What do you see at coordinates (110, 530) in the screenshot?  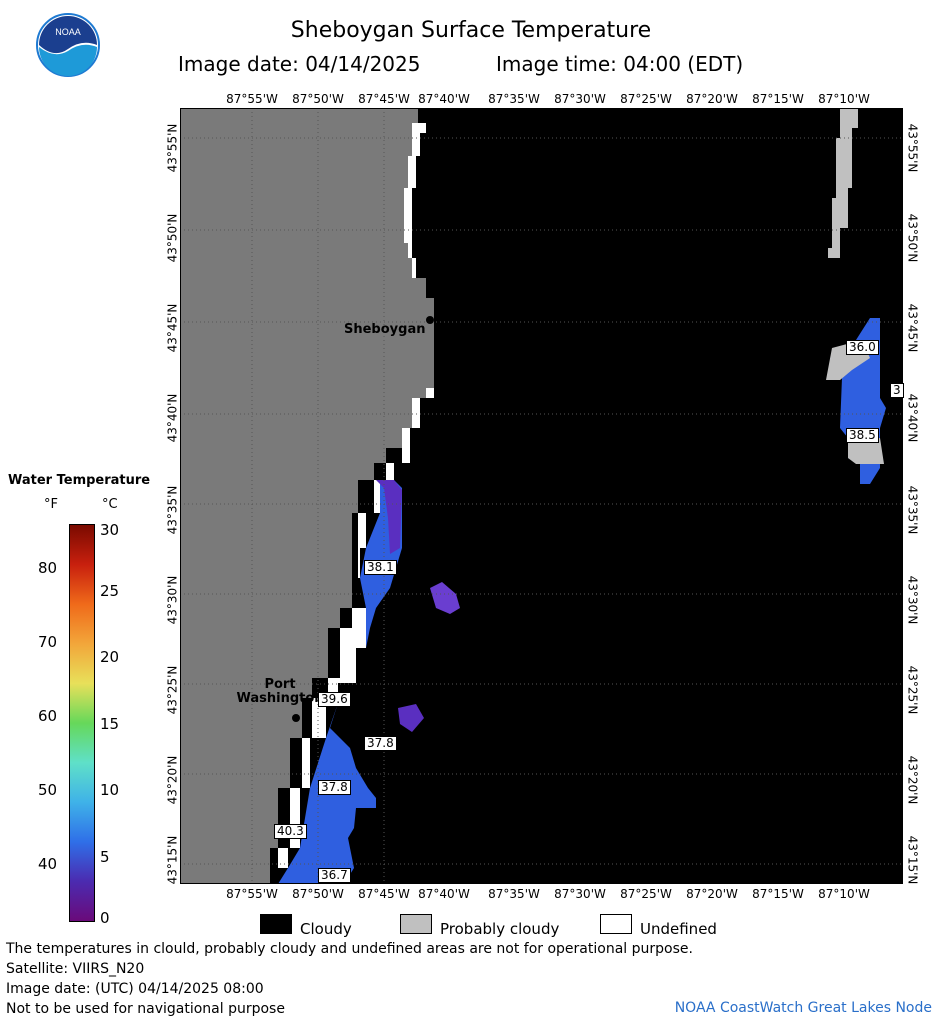 I see `legend-c-tick-0: 30` at bounding box center [110, 530].